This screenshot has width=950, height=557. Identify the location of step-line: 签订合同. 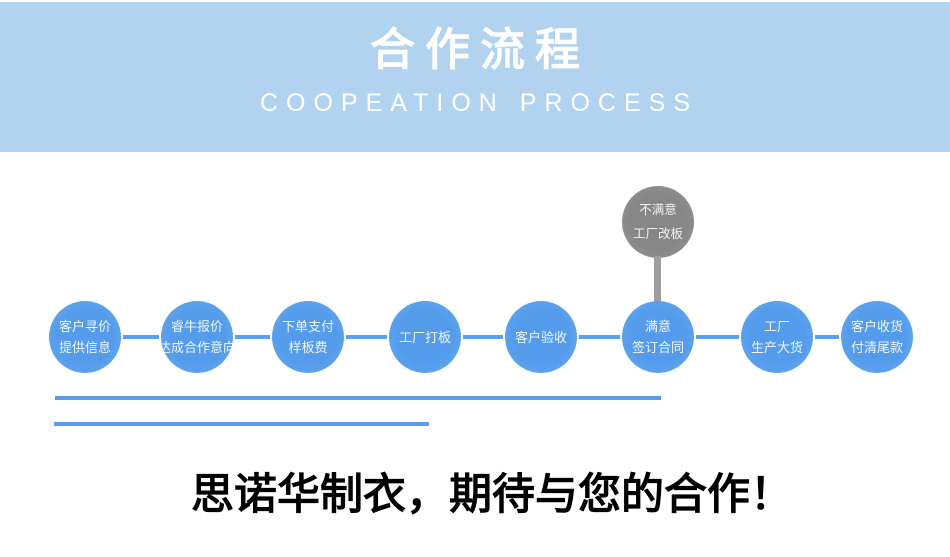
(657, 347).